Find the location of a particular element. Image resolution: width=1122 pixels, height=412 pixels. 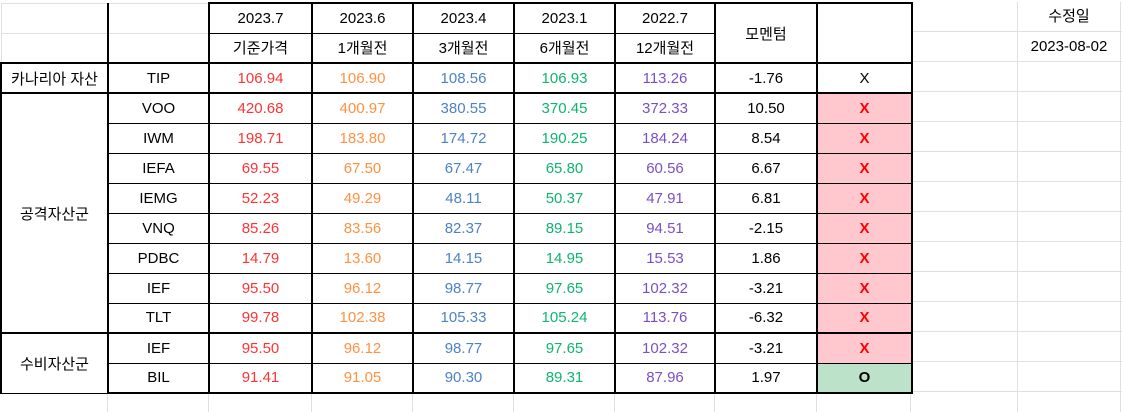

price-cell: 106.94 is located at coordinates (260, 78).